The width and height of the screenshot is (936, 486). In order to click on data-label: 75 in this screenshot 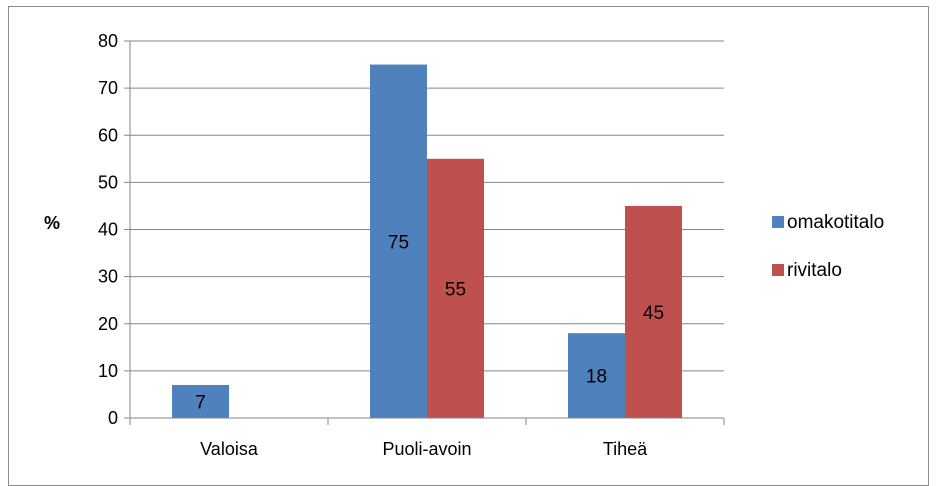, I will do `click(398, 242)`.